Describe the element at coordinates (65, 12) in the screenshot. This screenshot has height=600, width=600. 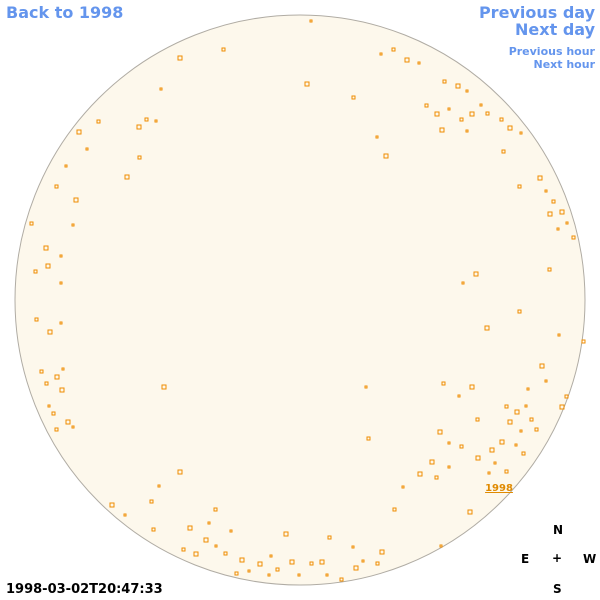
I see `back-link: Back to 1998` at that location.